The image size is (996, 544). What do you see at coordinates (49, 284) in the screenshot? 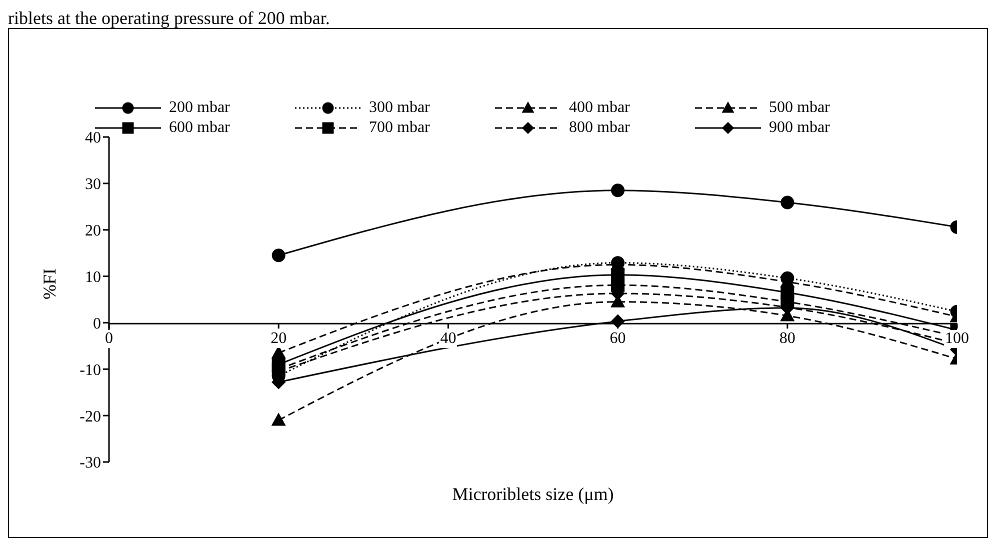
I see `y-axis-title: %FI` at bounding box center [49, 284].